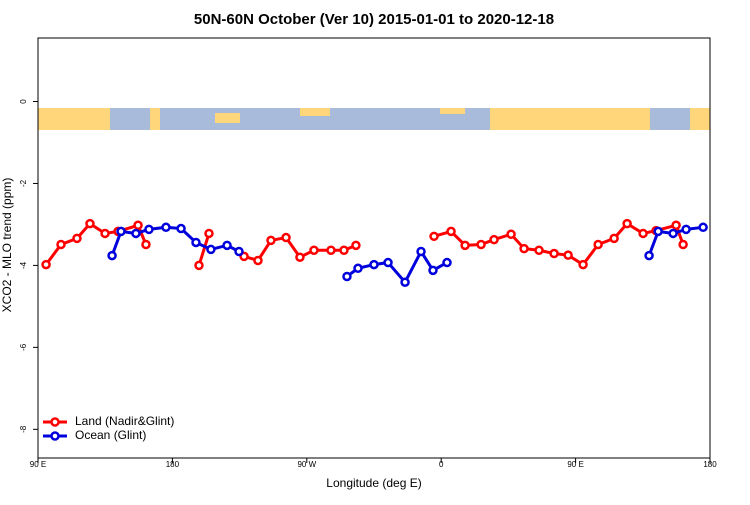 The width and height of the screenshot is (750, 505). What do you see at coordinates (23, 347) in the screenshot?
I see `y-tick-label: -6` at bounding box center [23, 347].